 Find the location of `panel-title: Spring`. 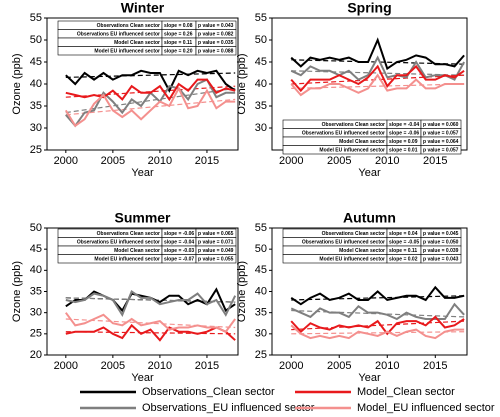

panel-title: Spring is located at coordinates (369, 8).